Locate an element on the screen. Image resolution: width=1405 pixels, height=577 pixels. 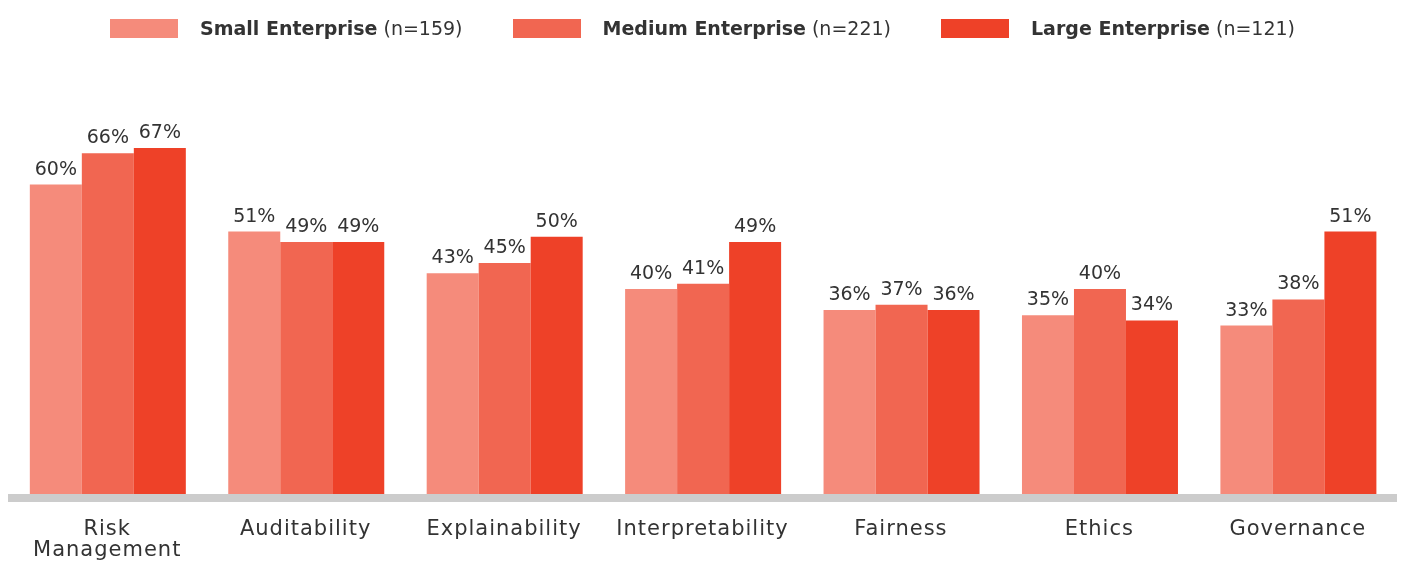
x-tick-label: Auditability is located at coordinates (305, 527).